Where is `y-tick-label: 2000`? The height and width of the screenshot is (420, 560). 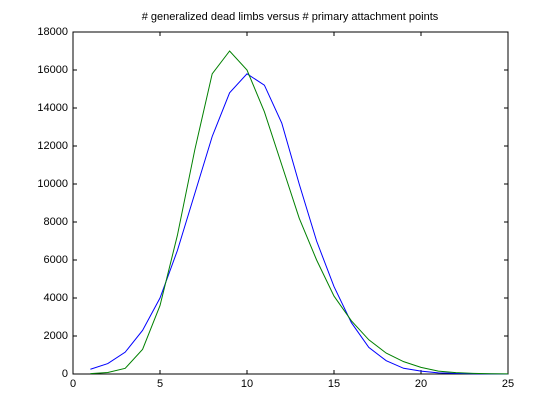
y-tick-label: 2000 is located at coordinates (56, 336).